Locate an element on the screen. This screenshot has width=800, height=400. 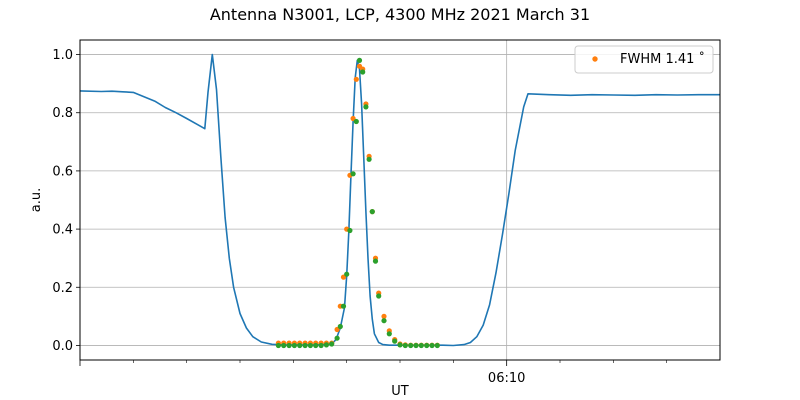
y-tick-label: 0.0 is located at coordinates (62, 346).